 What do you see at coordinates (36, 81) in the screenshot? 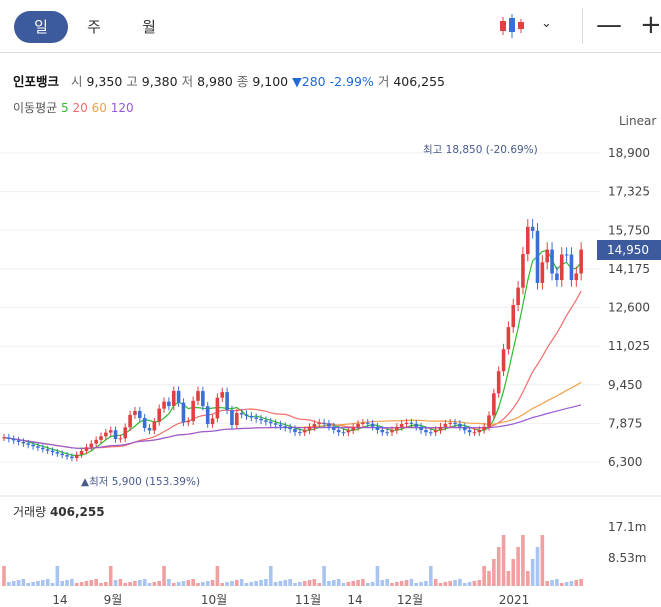
I see `stock-name: 인포뱅크` at bounding box center [36, 81].